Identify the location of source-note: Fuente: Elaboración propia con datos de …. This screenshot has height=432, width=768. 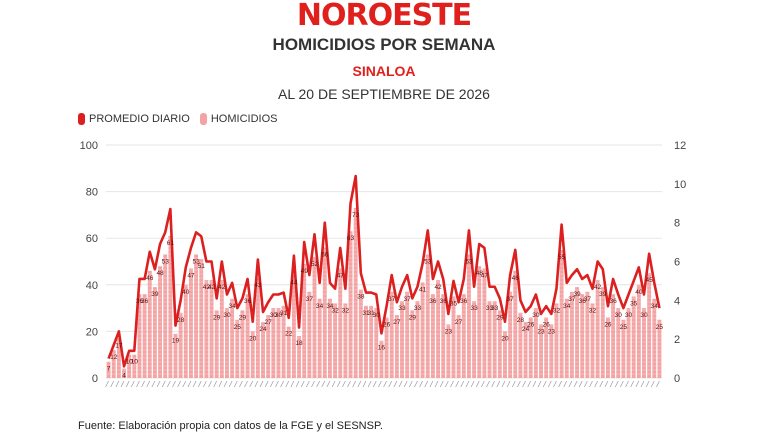
(230, 426).